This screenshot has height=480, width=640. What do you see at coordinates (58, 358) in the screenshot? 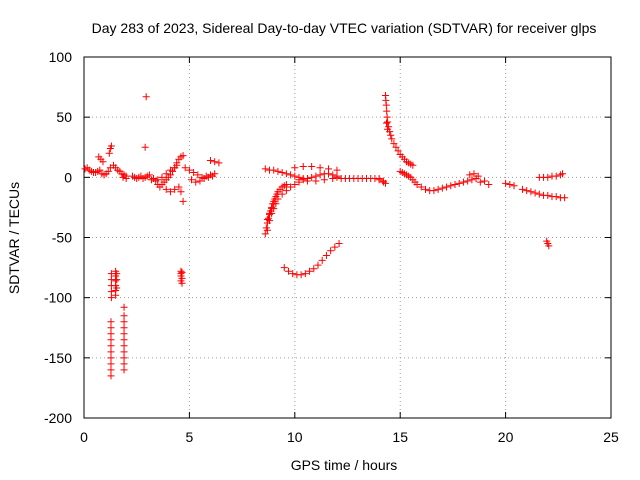
I see `y-tick-label: -150` at bounding box center [58, 358].